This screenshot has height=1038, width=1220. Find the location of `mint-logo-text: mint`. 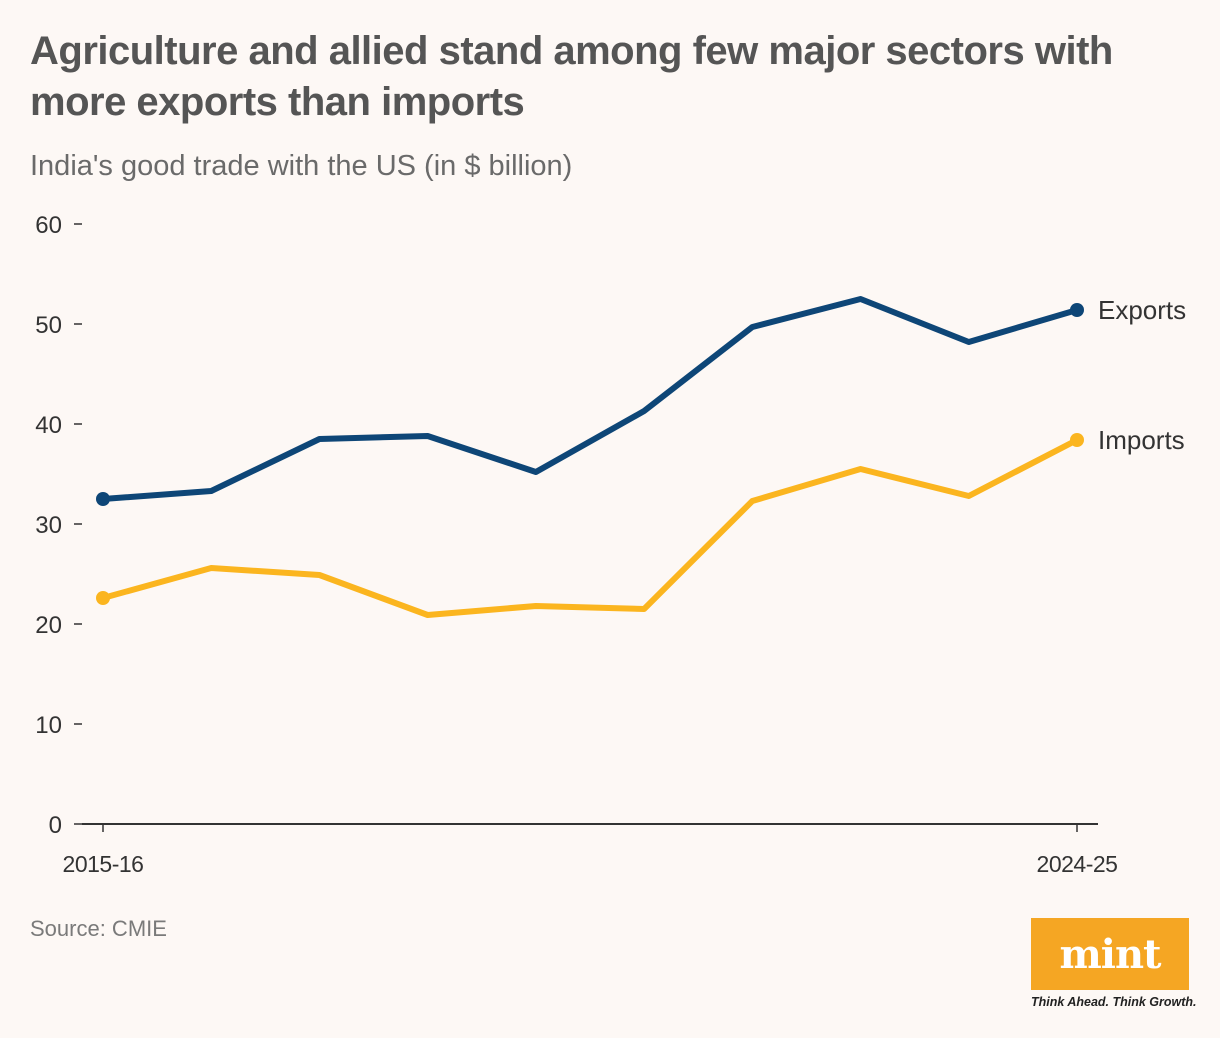

mint-logo-text: mint is located at coordinates (1110, 954).